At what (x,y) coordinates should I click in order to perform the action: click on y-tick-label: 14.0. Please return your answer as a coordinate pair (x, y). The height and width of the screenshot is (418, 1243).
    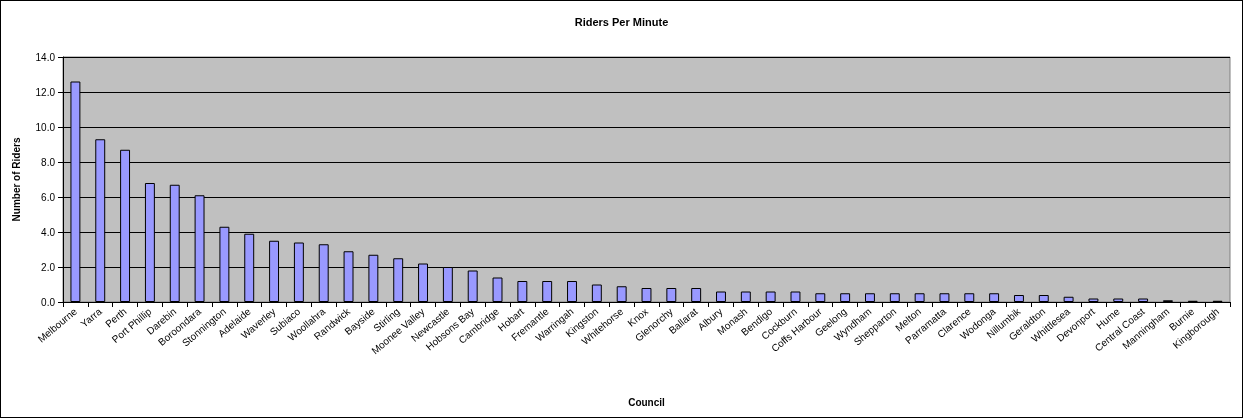
    Looking at the image, I should click on (45, 57).